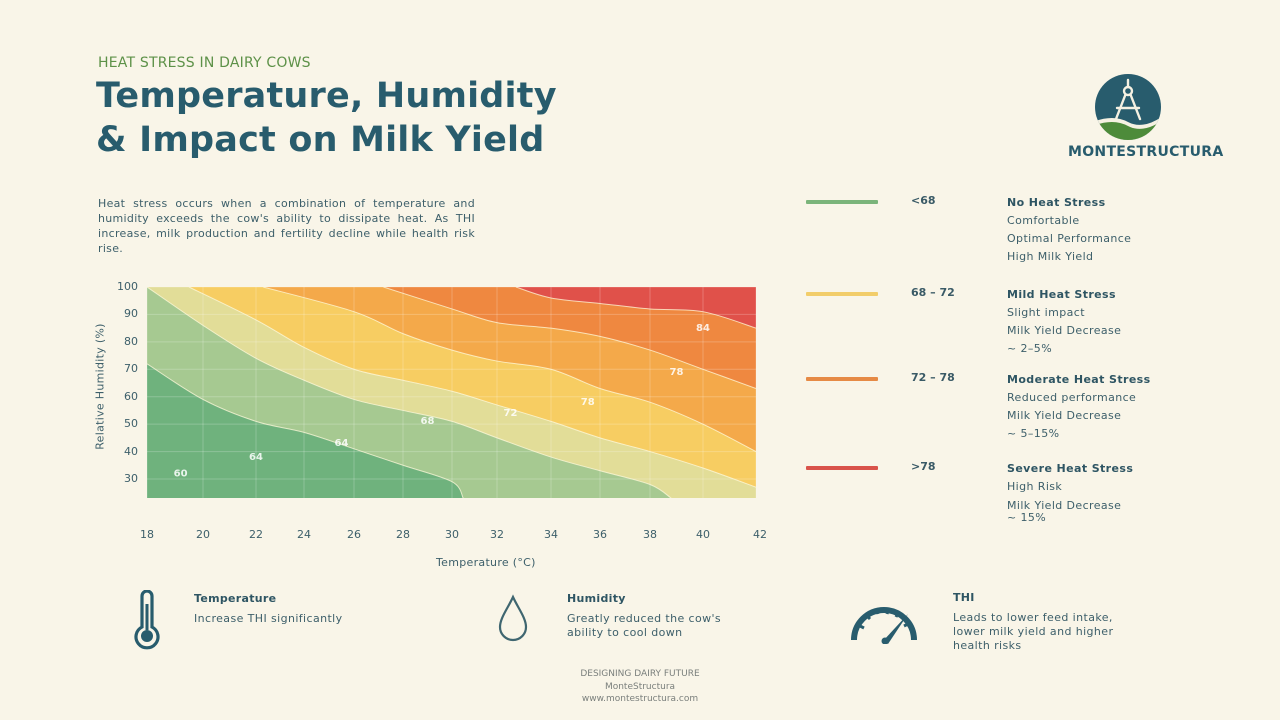 The image size is (1280, 720). I want to click on legend-line: ~ 5–15%, so click(1033, 433).